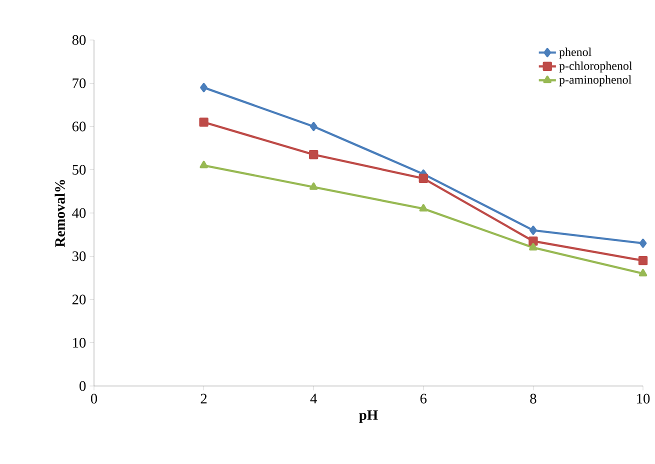  I want to click on x-tick-label: 10, so click(643, 399).